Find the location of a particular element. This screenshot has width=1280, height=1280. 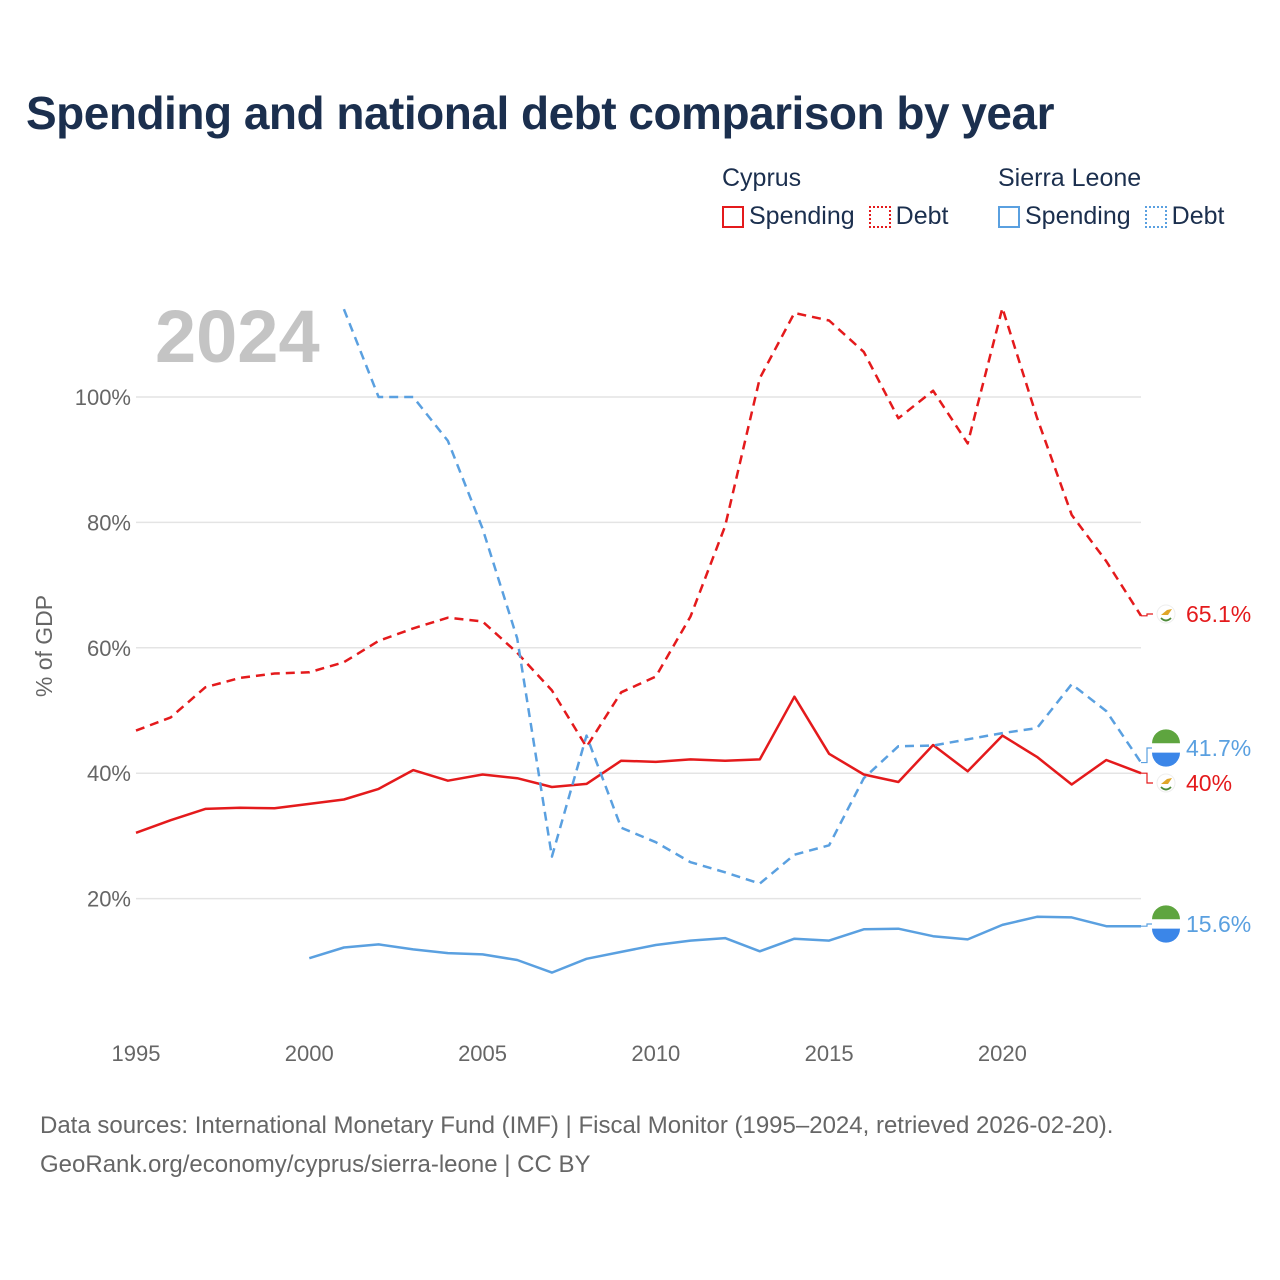

y-tick-label: 100% is located at coordinates (103, 397).